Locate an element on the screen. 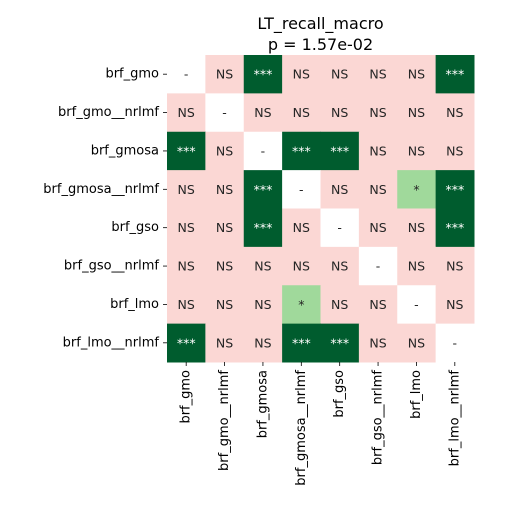 Image resolution: width=508 pixels, height=511 pixels. col-tick-label: brf_gso is located at coordinates (339, 394).